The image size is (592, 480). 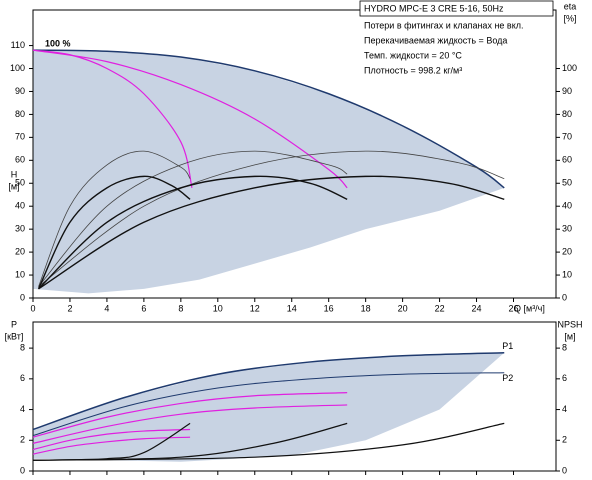 I want to click on x-tick-label: 0, so click(x=32, y=308).